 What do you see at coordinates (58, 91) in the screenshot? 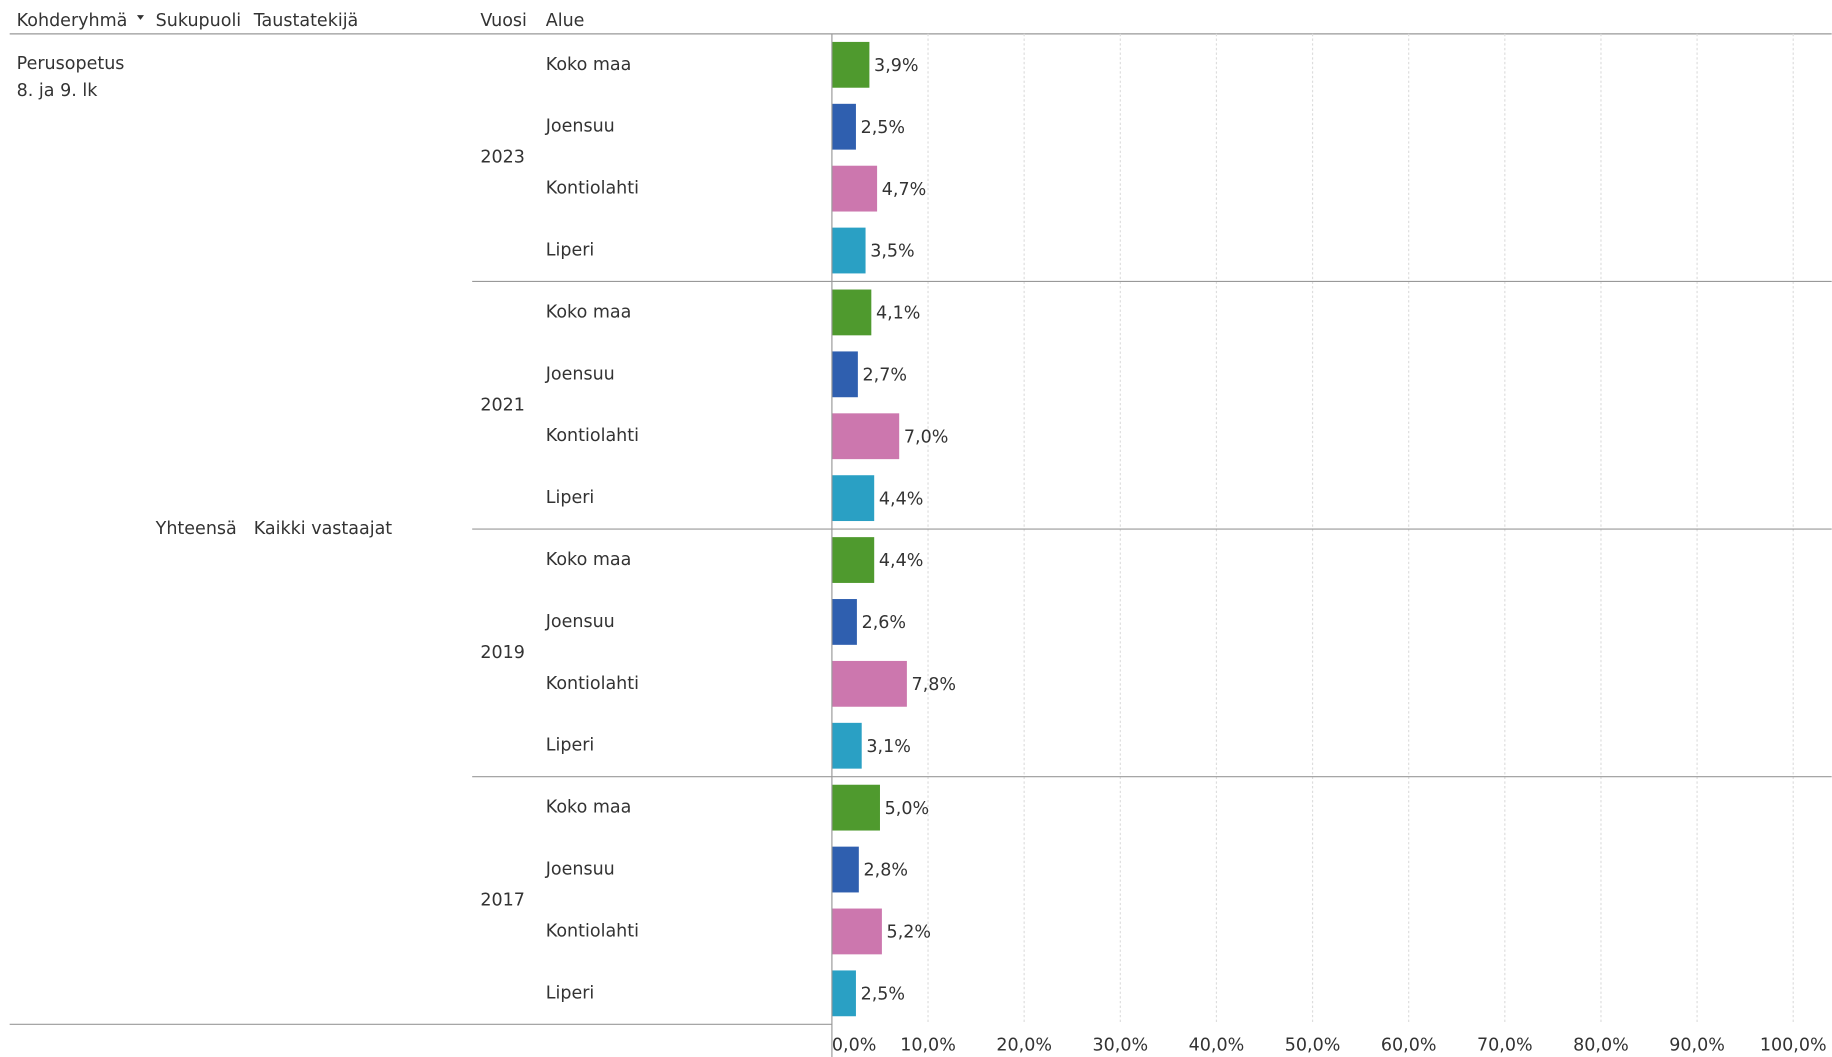
I see `group-label: 8. ja 9. lk` at bounding box center [58, 91].